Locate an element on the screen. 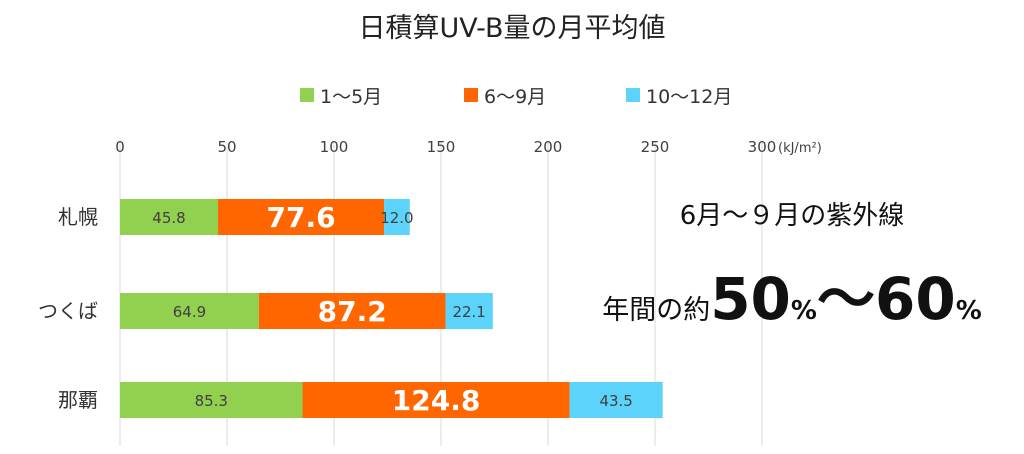 This screenshot has height=454, width=1024. x-axis-unit: (kJ/m²) is located at coordinates (800, 148).